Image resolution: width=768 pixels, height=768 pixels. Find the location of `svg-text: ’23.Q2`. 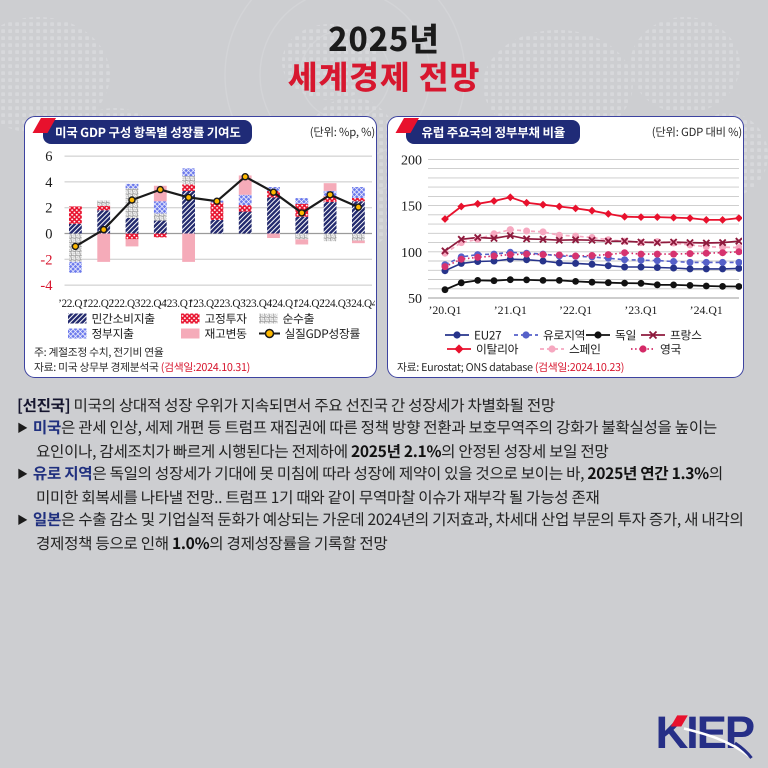

svg-text: ’23.Q2 is located at coordinates (205, 304).